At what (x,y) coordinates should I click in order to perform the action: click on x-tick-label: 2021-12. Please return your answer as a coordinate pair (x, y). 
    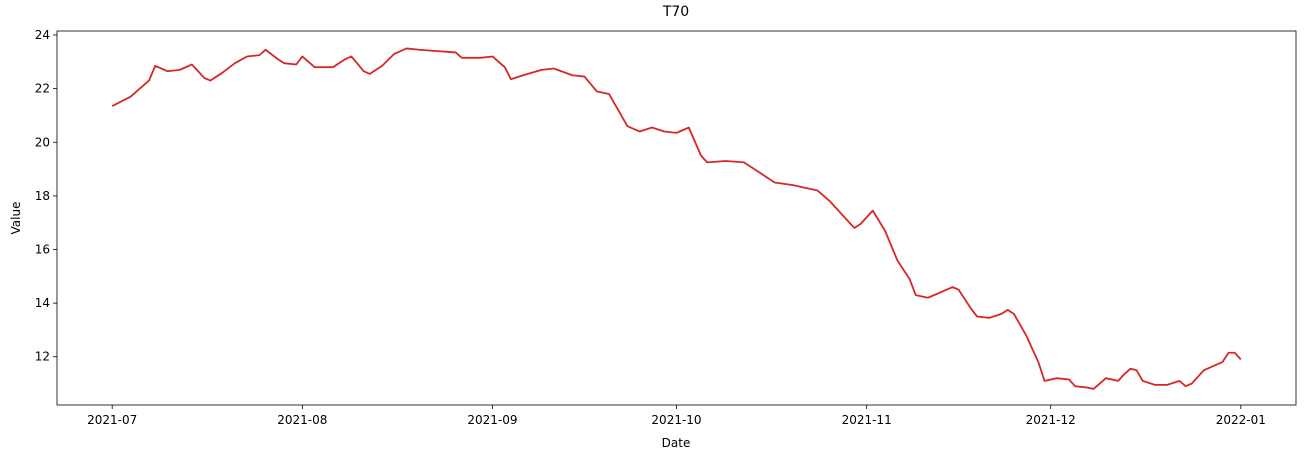
    Looking at the image, I should click on (1051, 420).